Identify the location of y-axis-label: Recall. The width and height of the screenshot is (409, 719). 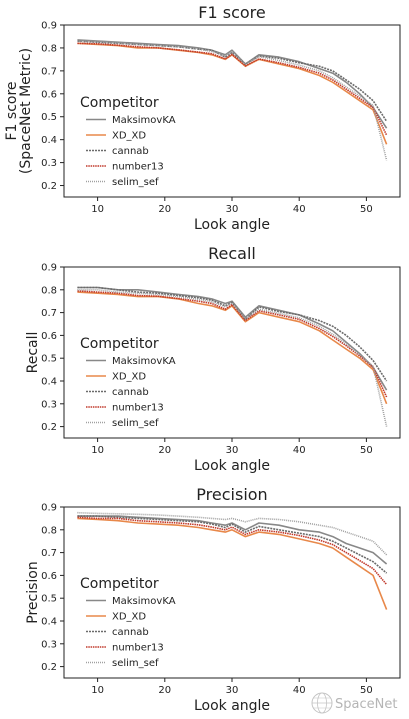
(33, 353).